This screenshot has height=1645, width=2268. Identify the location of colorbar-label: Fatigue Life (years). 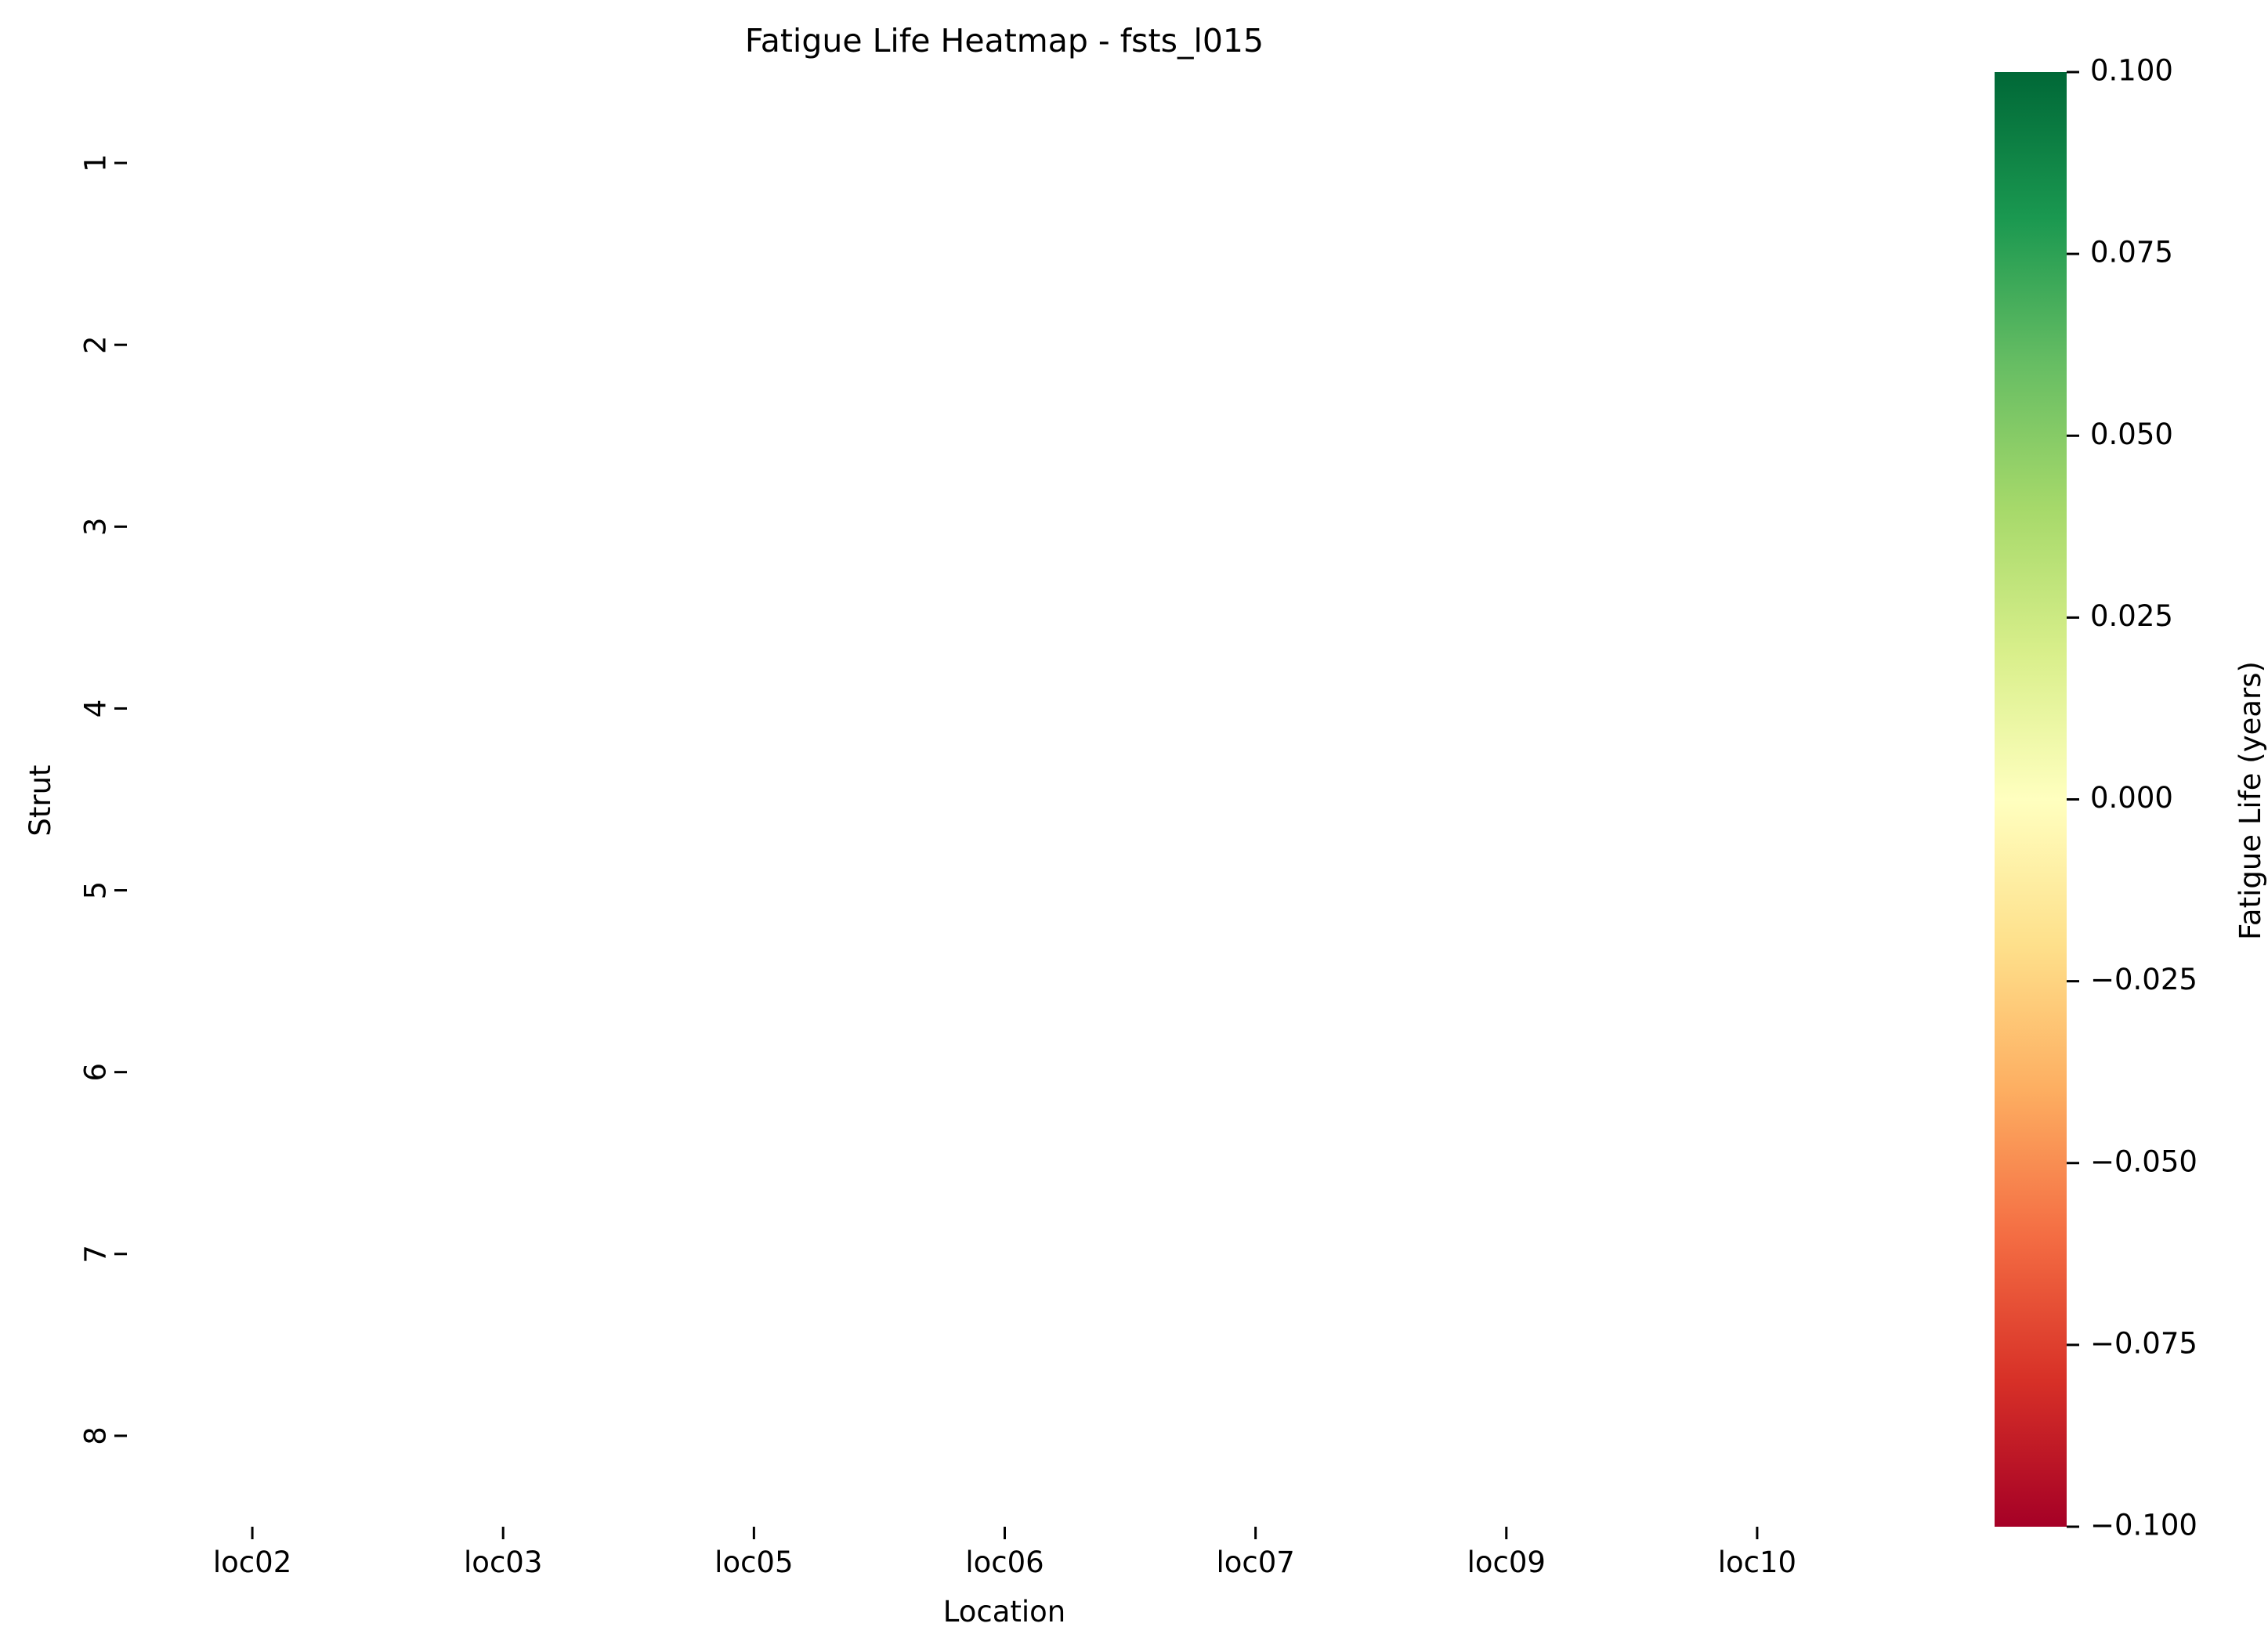
(2250, 800).